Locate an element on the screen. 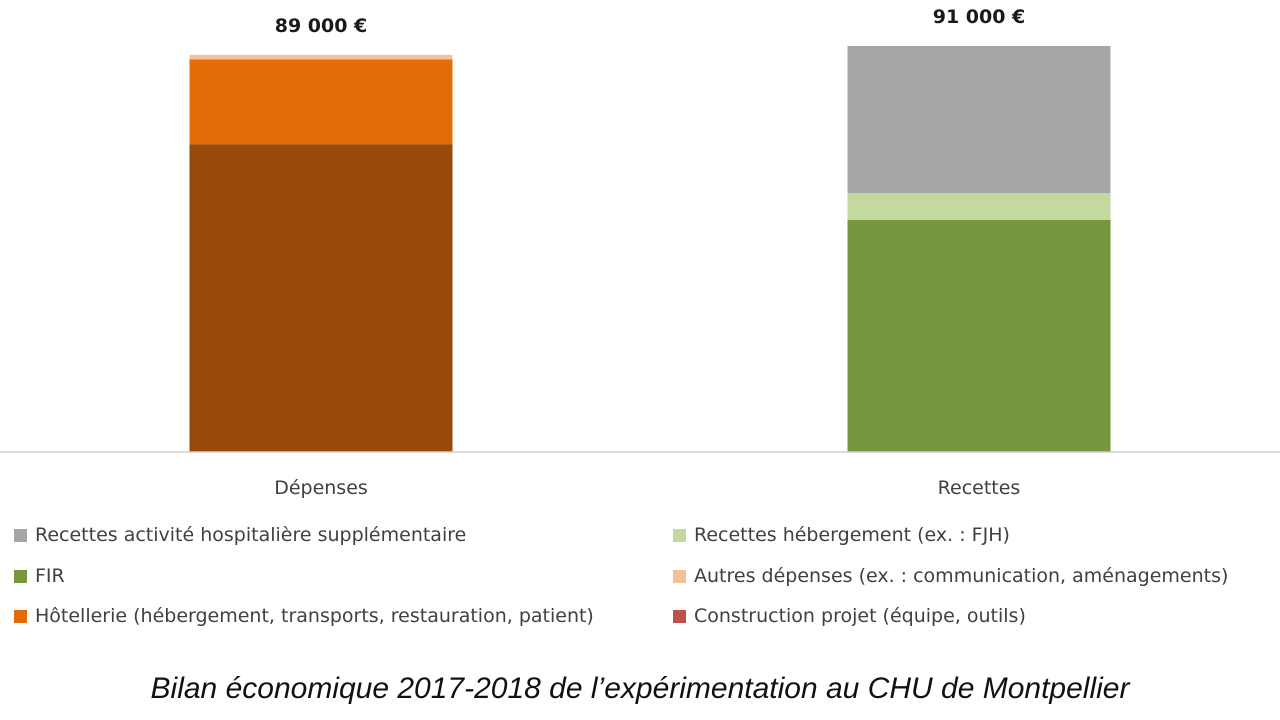  legend-item: Construction projet (équipe, outils) is located at coordinates (849, 616).